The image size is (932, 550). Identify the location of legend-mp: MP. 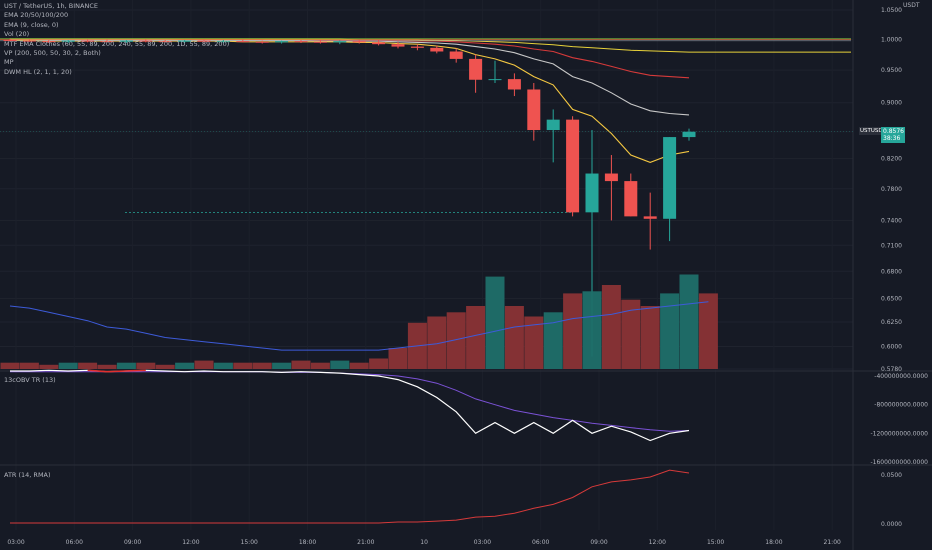
(9, 62).